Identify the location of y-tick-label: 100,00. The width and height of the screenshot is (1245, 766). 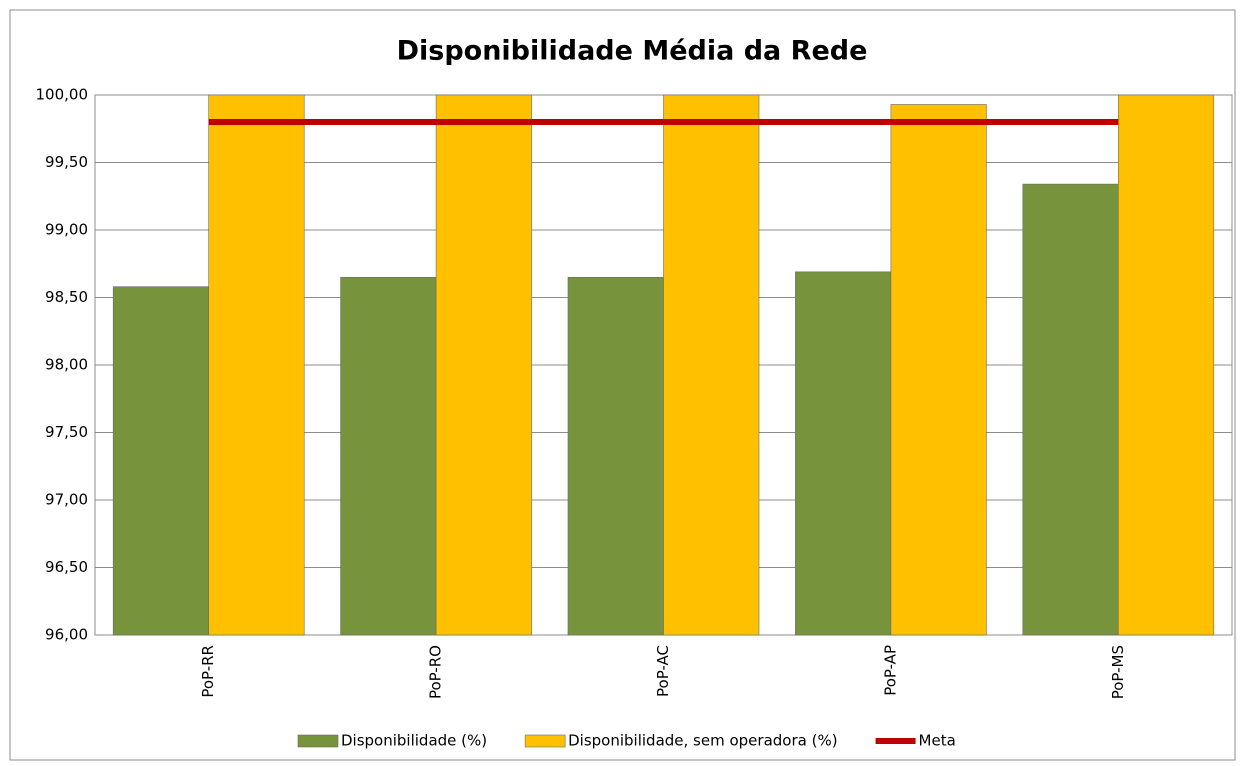
(62, 95).